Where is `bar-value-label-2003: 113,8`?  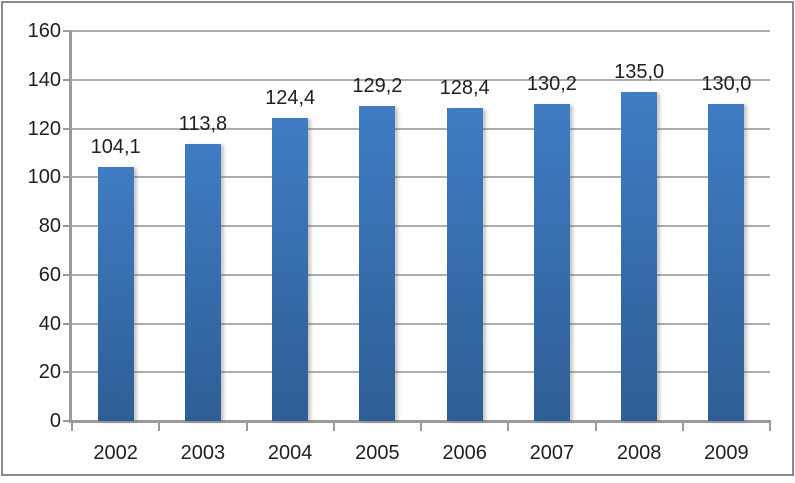 bar-value-label-2003: 113,8 is located at coordinates (203, 123).